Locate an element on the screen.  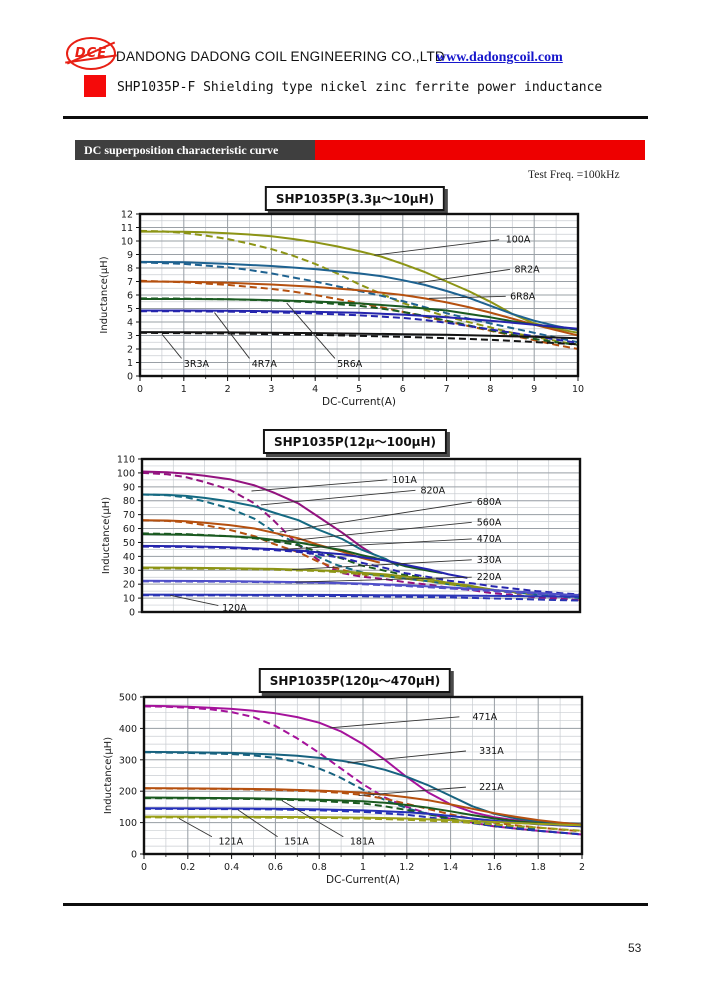
svg-text: 1.2 is located at coordinates (406, 867).